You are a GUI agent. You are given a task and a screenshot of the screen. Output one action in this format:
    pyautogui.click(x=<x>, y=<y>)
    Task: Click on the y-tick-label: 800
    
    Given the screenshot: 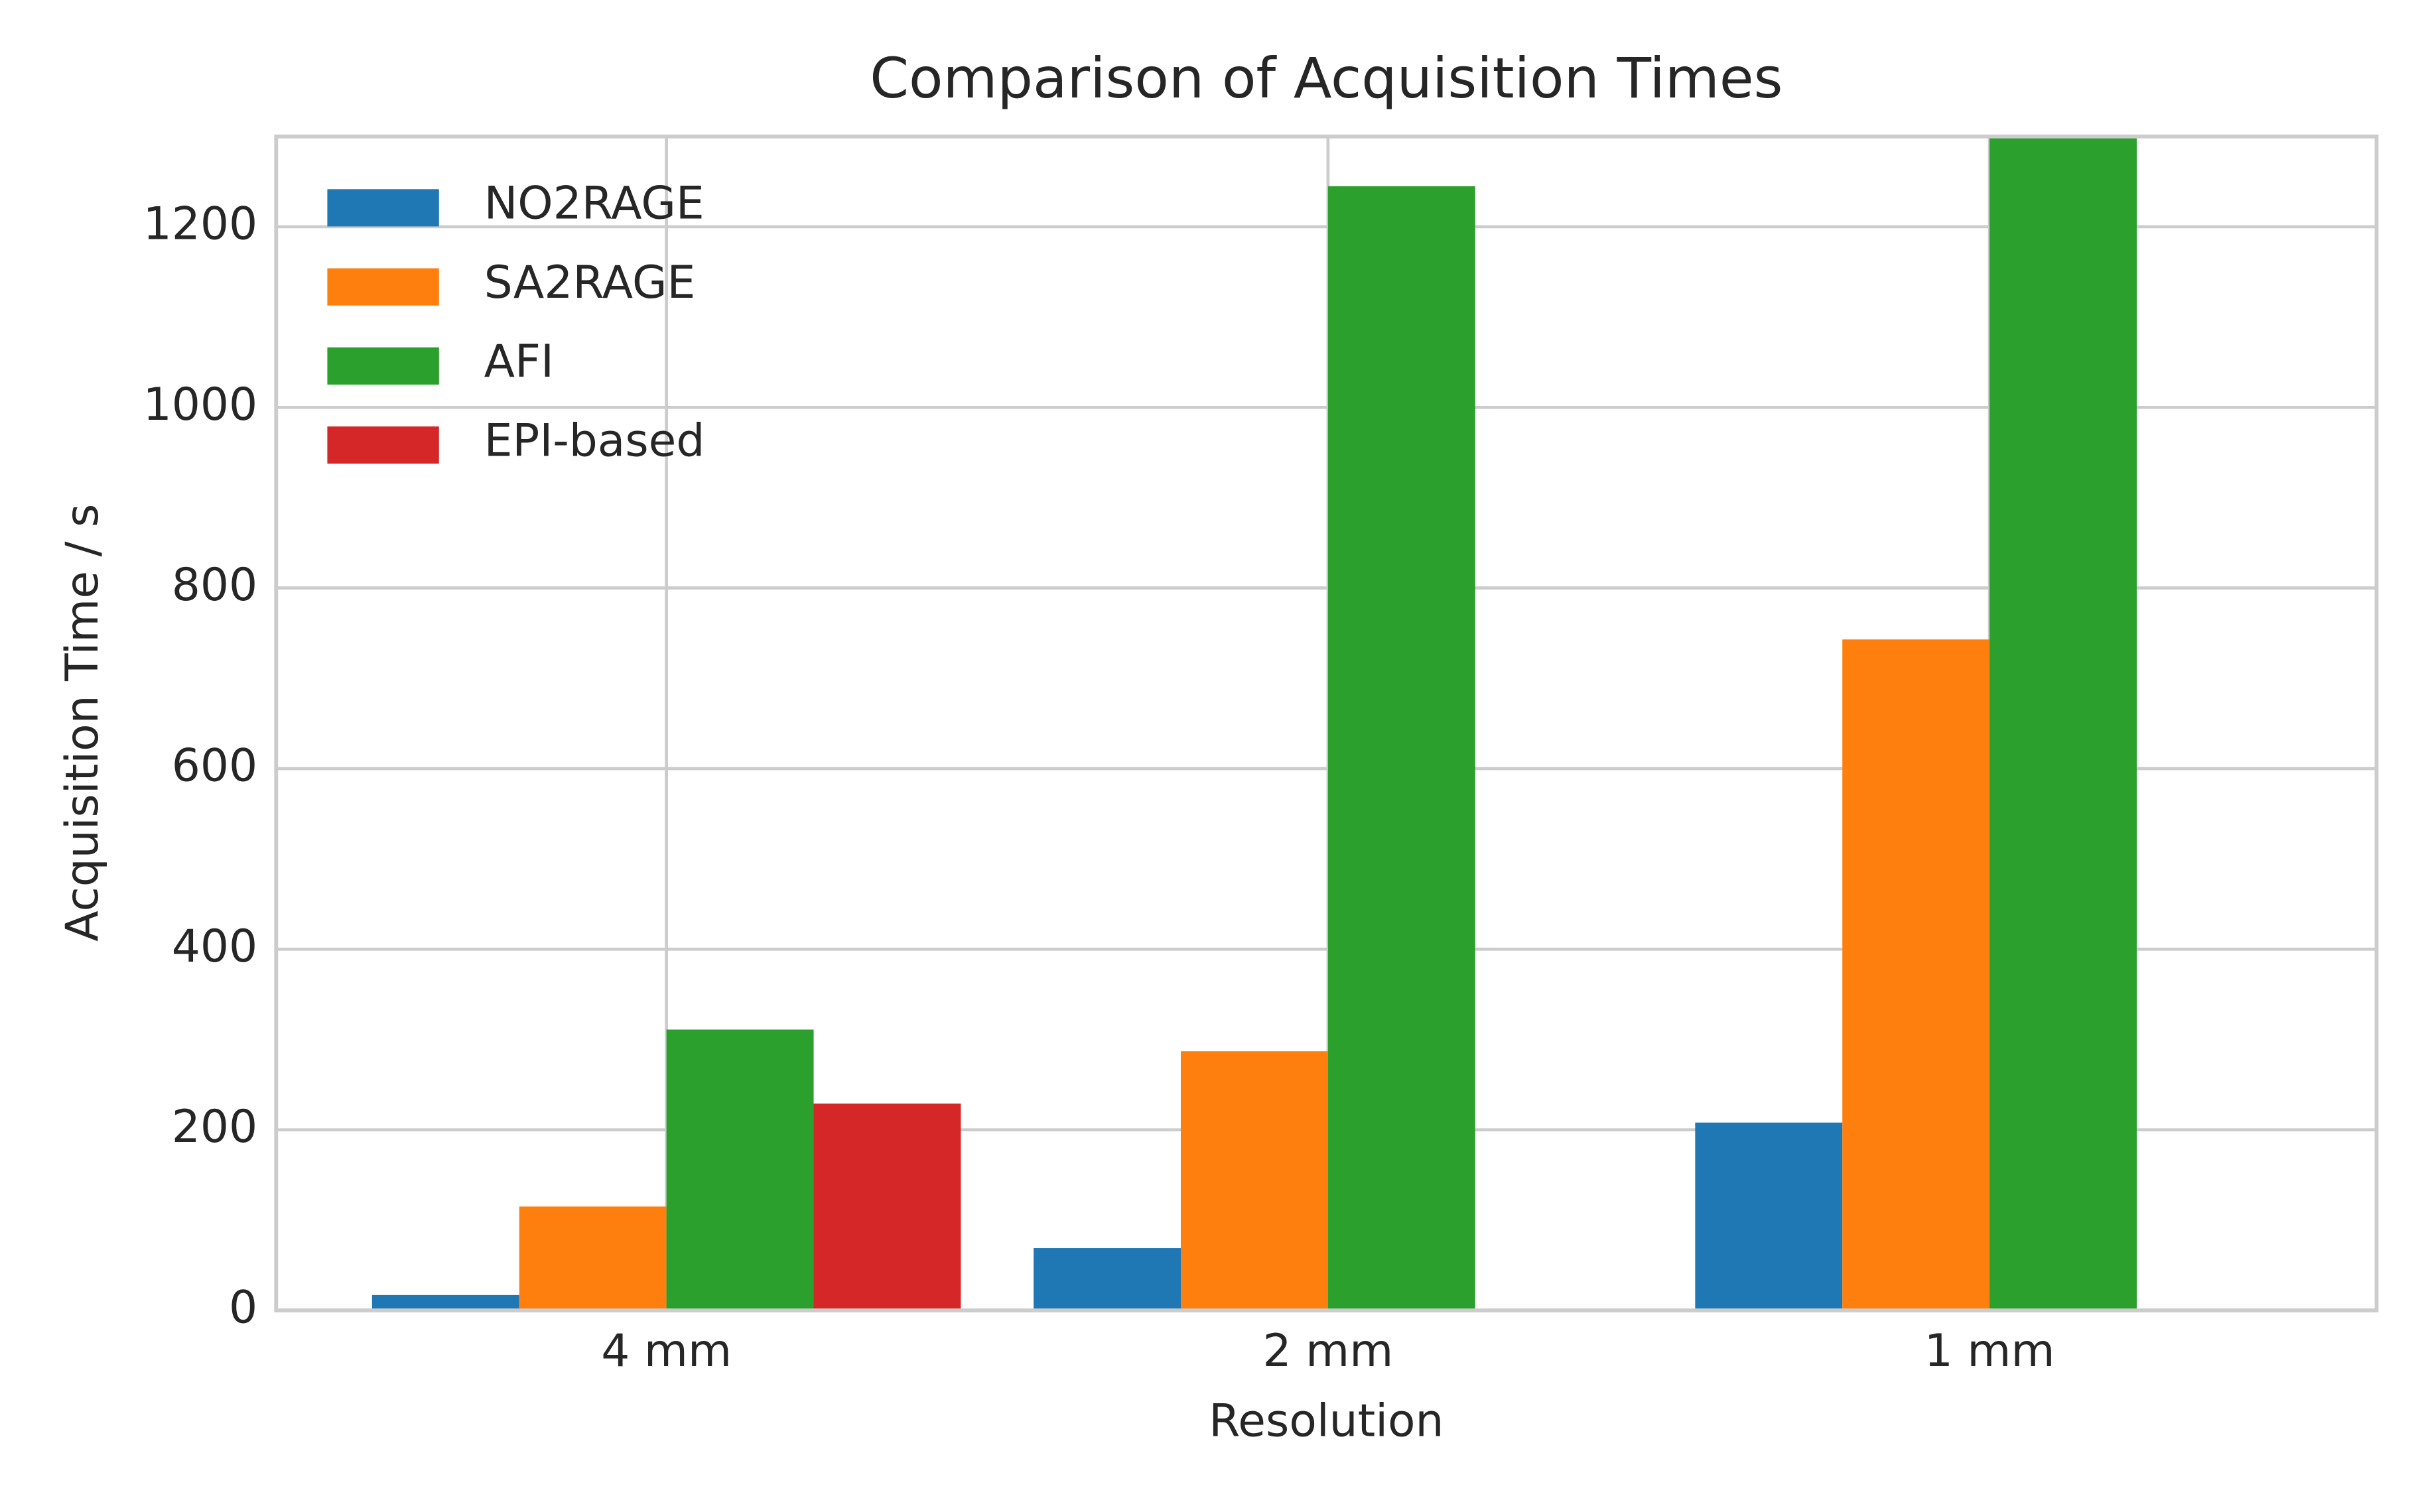 What is the action you would take?
    pyautogui.click(x=214, y=584)
    